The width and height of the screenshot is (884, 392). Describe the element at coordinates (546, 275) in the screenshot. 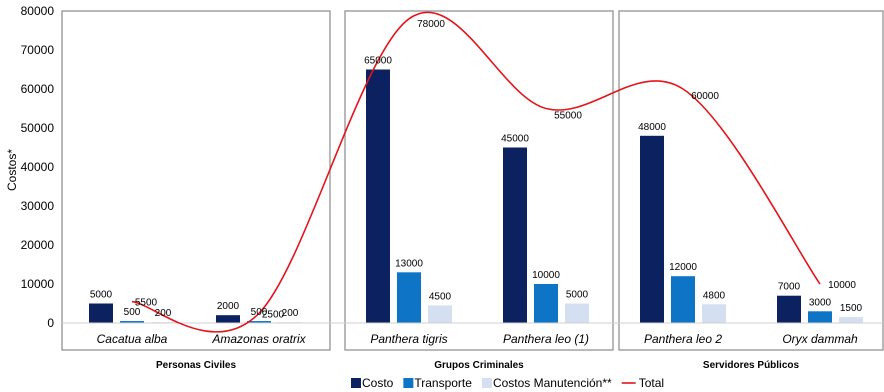

I see `bar-data-label: 10000` at that location.